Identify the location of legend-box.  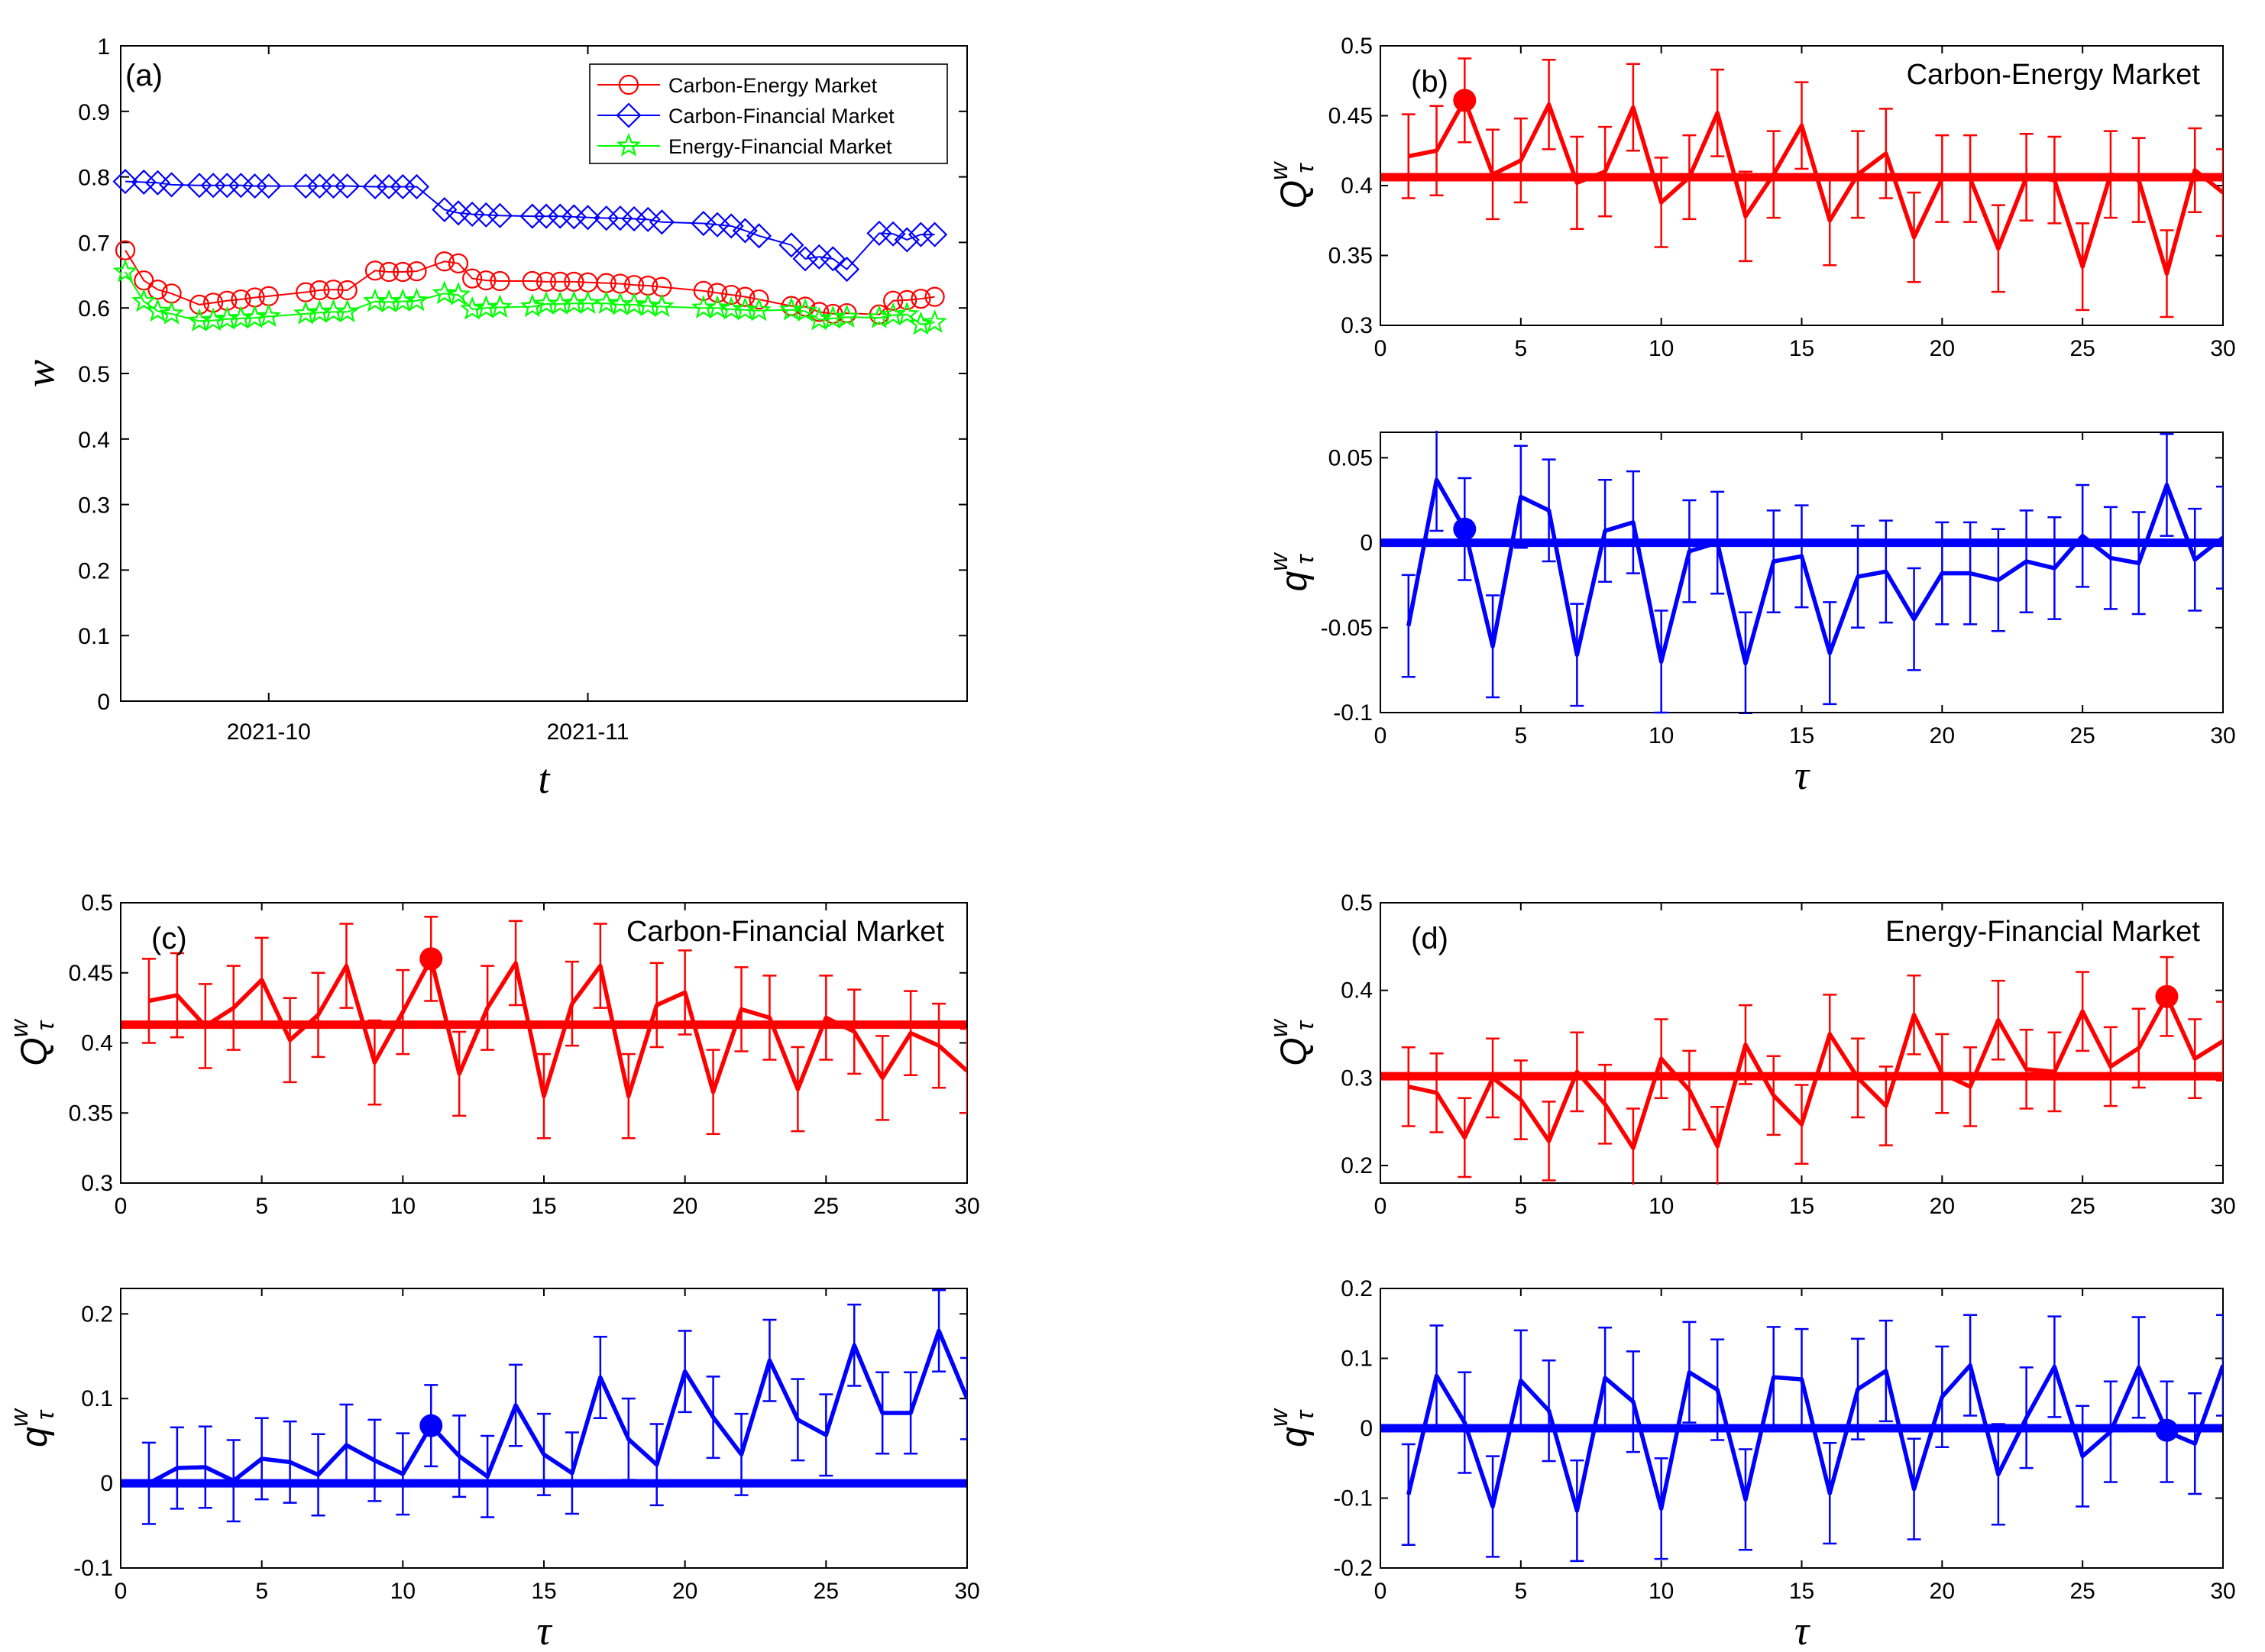
(768, 114).